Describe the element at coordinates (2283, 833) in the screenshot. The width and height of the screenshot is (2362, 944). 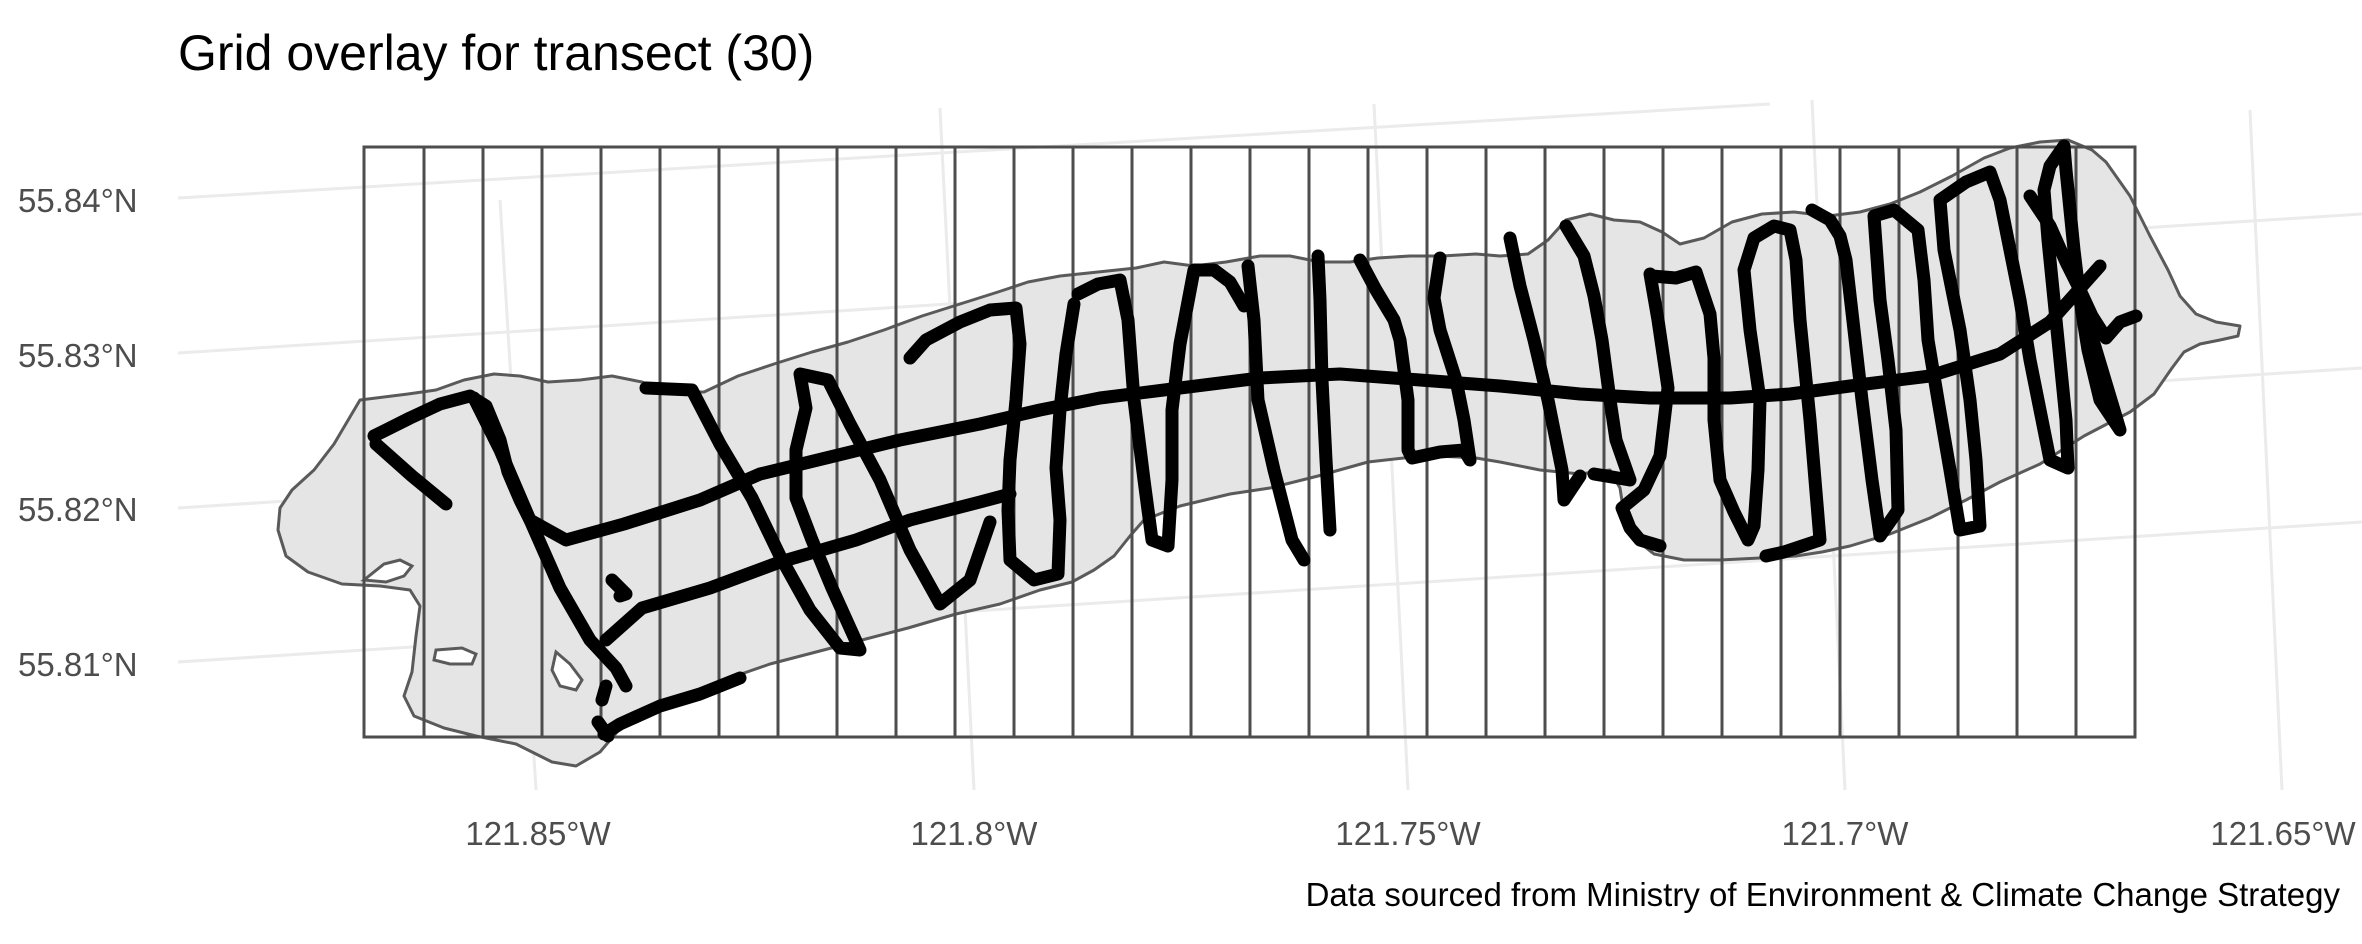
I see `lon-tick-label: 121.65°W` at that location.